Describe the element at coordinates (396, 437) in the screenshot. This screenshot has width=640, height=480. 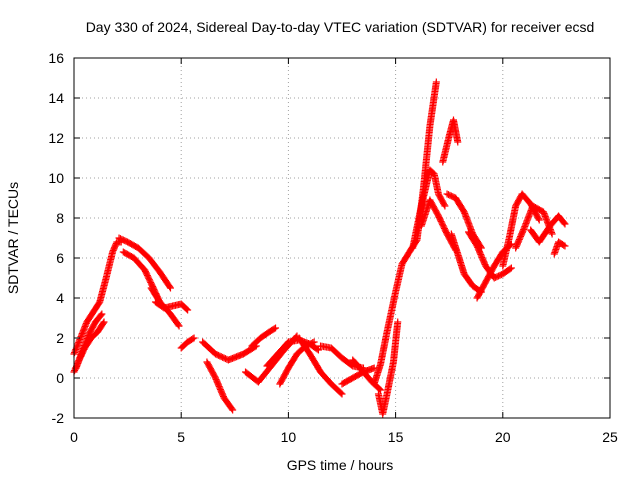
I see `x-tick-label: 15` at that location.